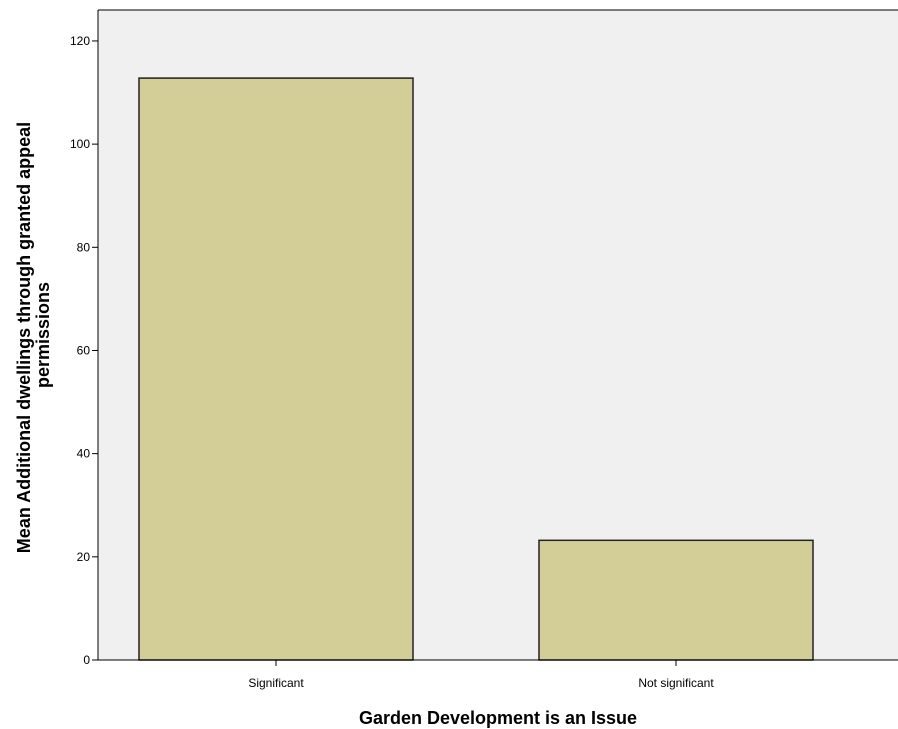 The height and width of the screenshot is (729, 898). What do you see at coordinates (80, 41) in the screenshot?
I see `y-tick-label: 120` at bounding box center [80, 41].